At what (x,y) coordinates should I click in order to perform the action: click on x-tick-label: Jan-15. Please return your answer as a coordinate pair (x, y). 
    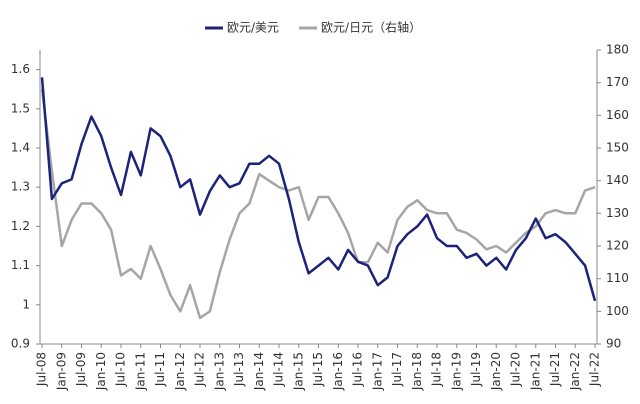
    Looking at the image, I should click on (298, 371).